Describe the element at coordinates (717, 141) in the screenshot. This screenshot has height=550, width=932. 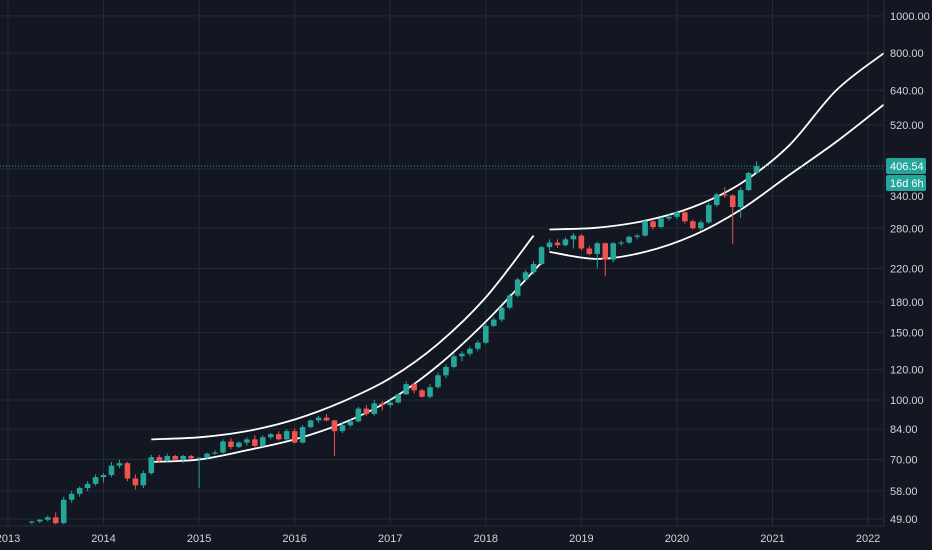
I see `channel-curve` at that location.